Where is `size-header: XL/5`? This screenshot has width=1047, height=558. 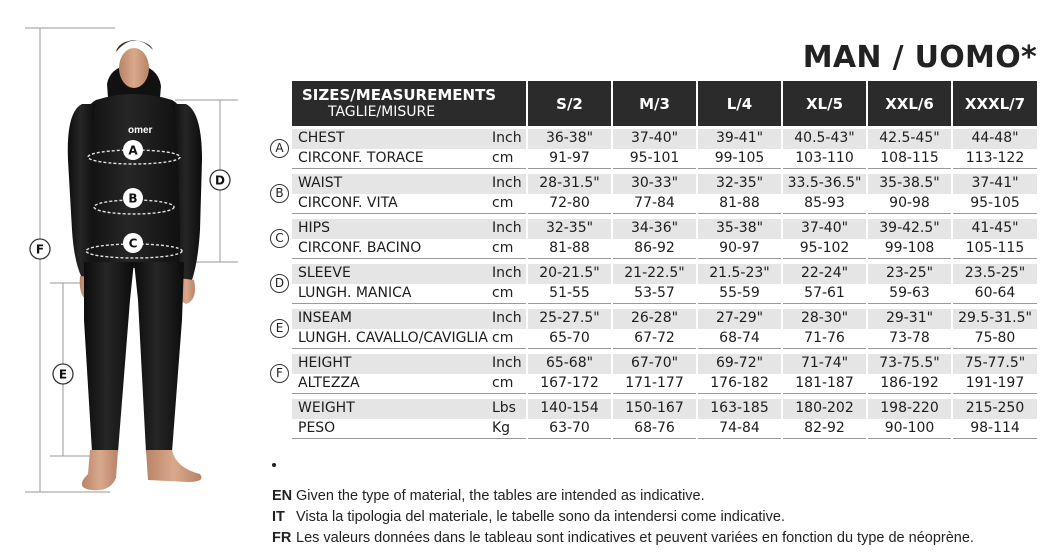
size-header: XL/5 is located at coordinates (824, 103).